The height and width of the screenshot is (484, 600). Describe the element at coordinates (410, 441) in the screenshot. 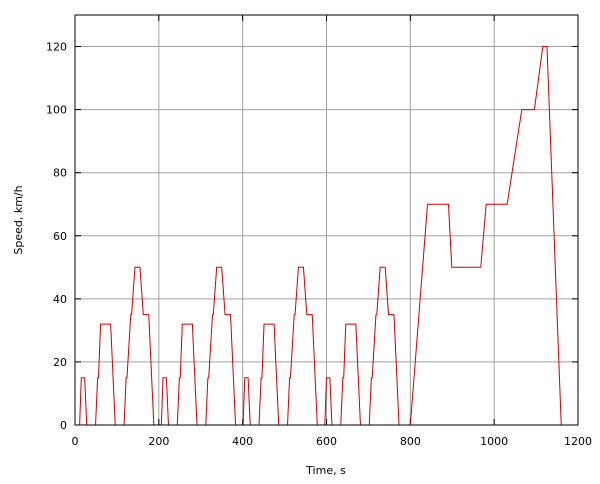

I see `x-tick-label: 800` at that location.